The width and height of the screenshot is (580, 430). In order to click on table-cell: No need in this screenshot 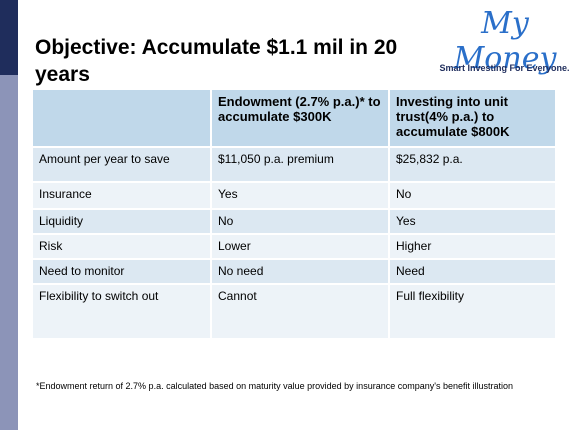, I will do `click(301, 272)`.